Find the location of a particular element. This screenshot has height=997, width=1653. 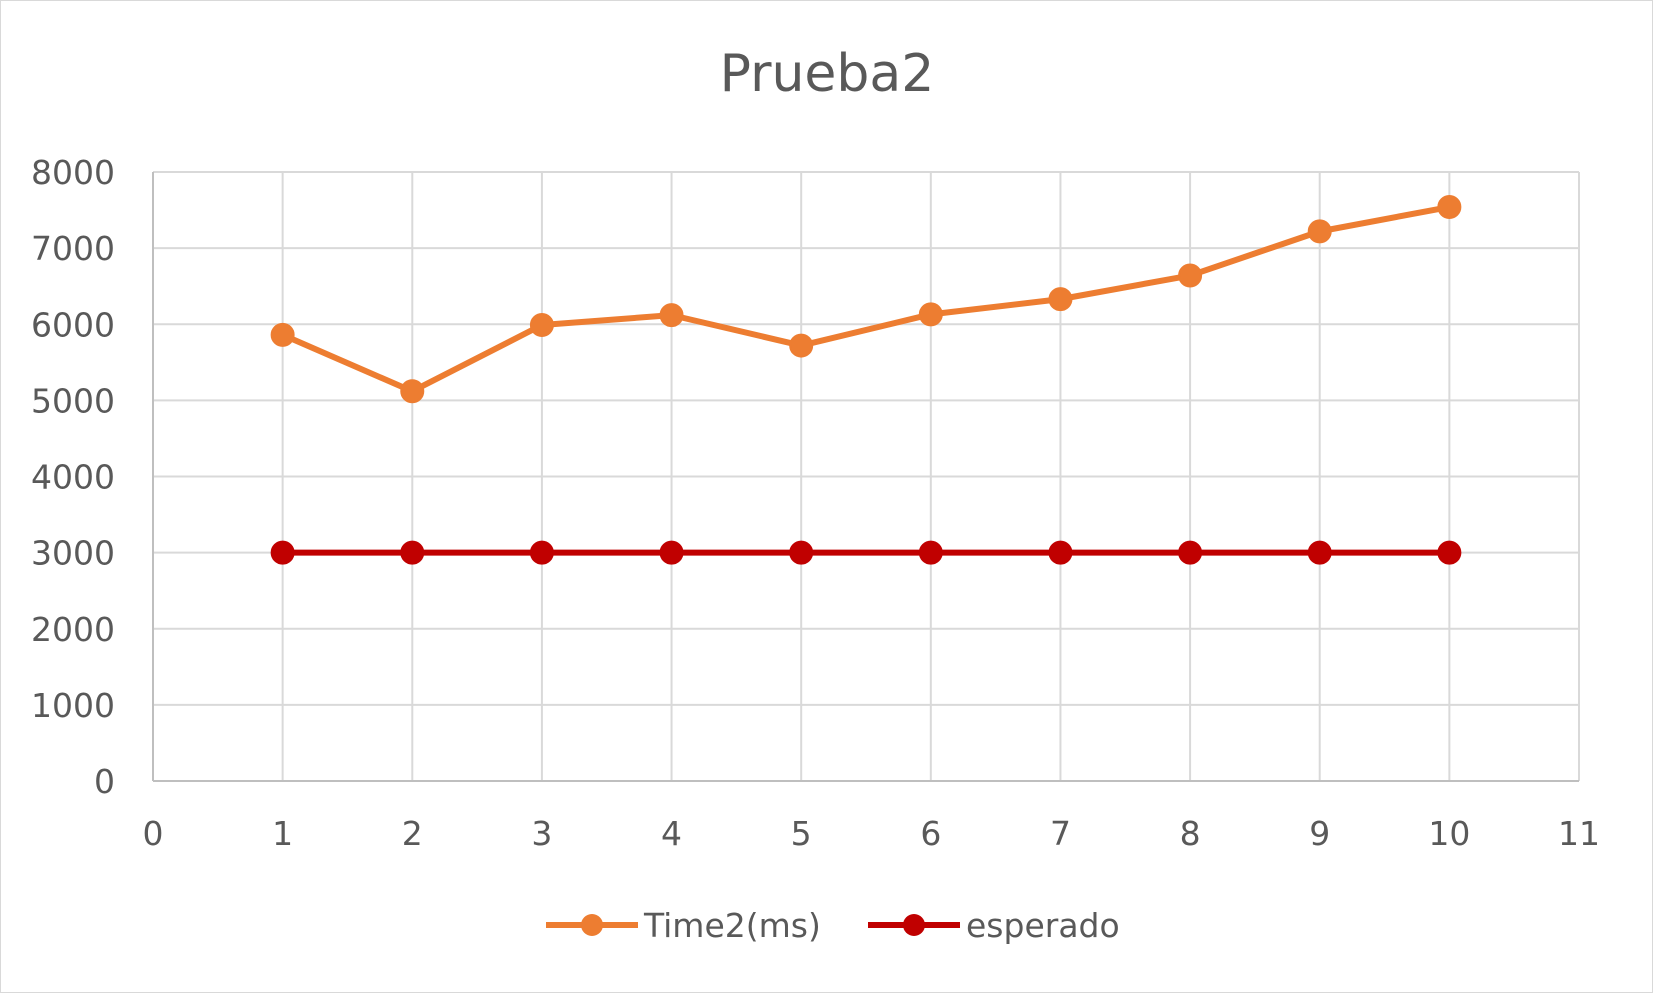

legend-label: Time2(ms) is located at coordinates (732, 925).